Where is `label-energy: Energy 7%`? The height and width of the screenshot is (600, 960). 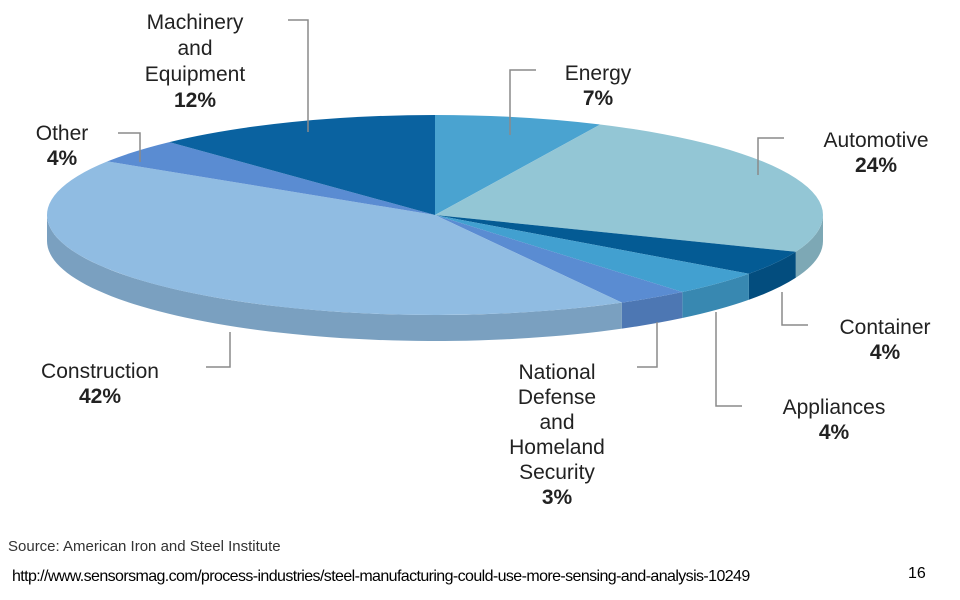 label-energy: Energy 7% is located at coordinates (598, 86).